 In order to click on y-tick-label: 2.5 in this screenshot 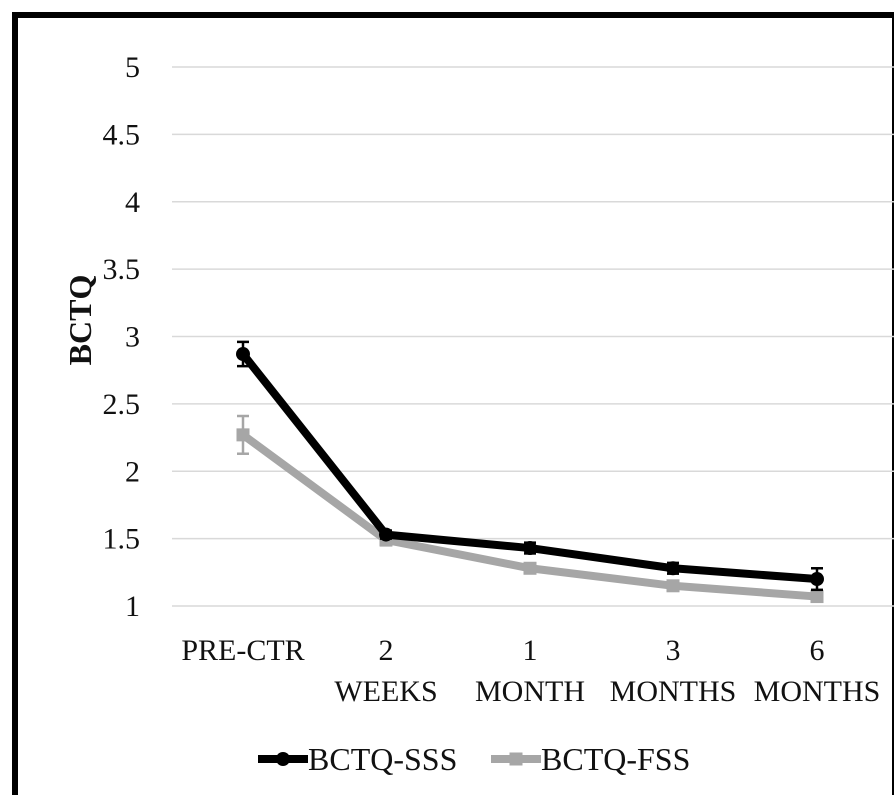, I will do `click(122, 404)`.